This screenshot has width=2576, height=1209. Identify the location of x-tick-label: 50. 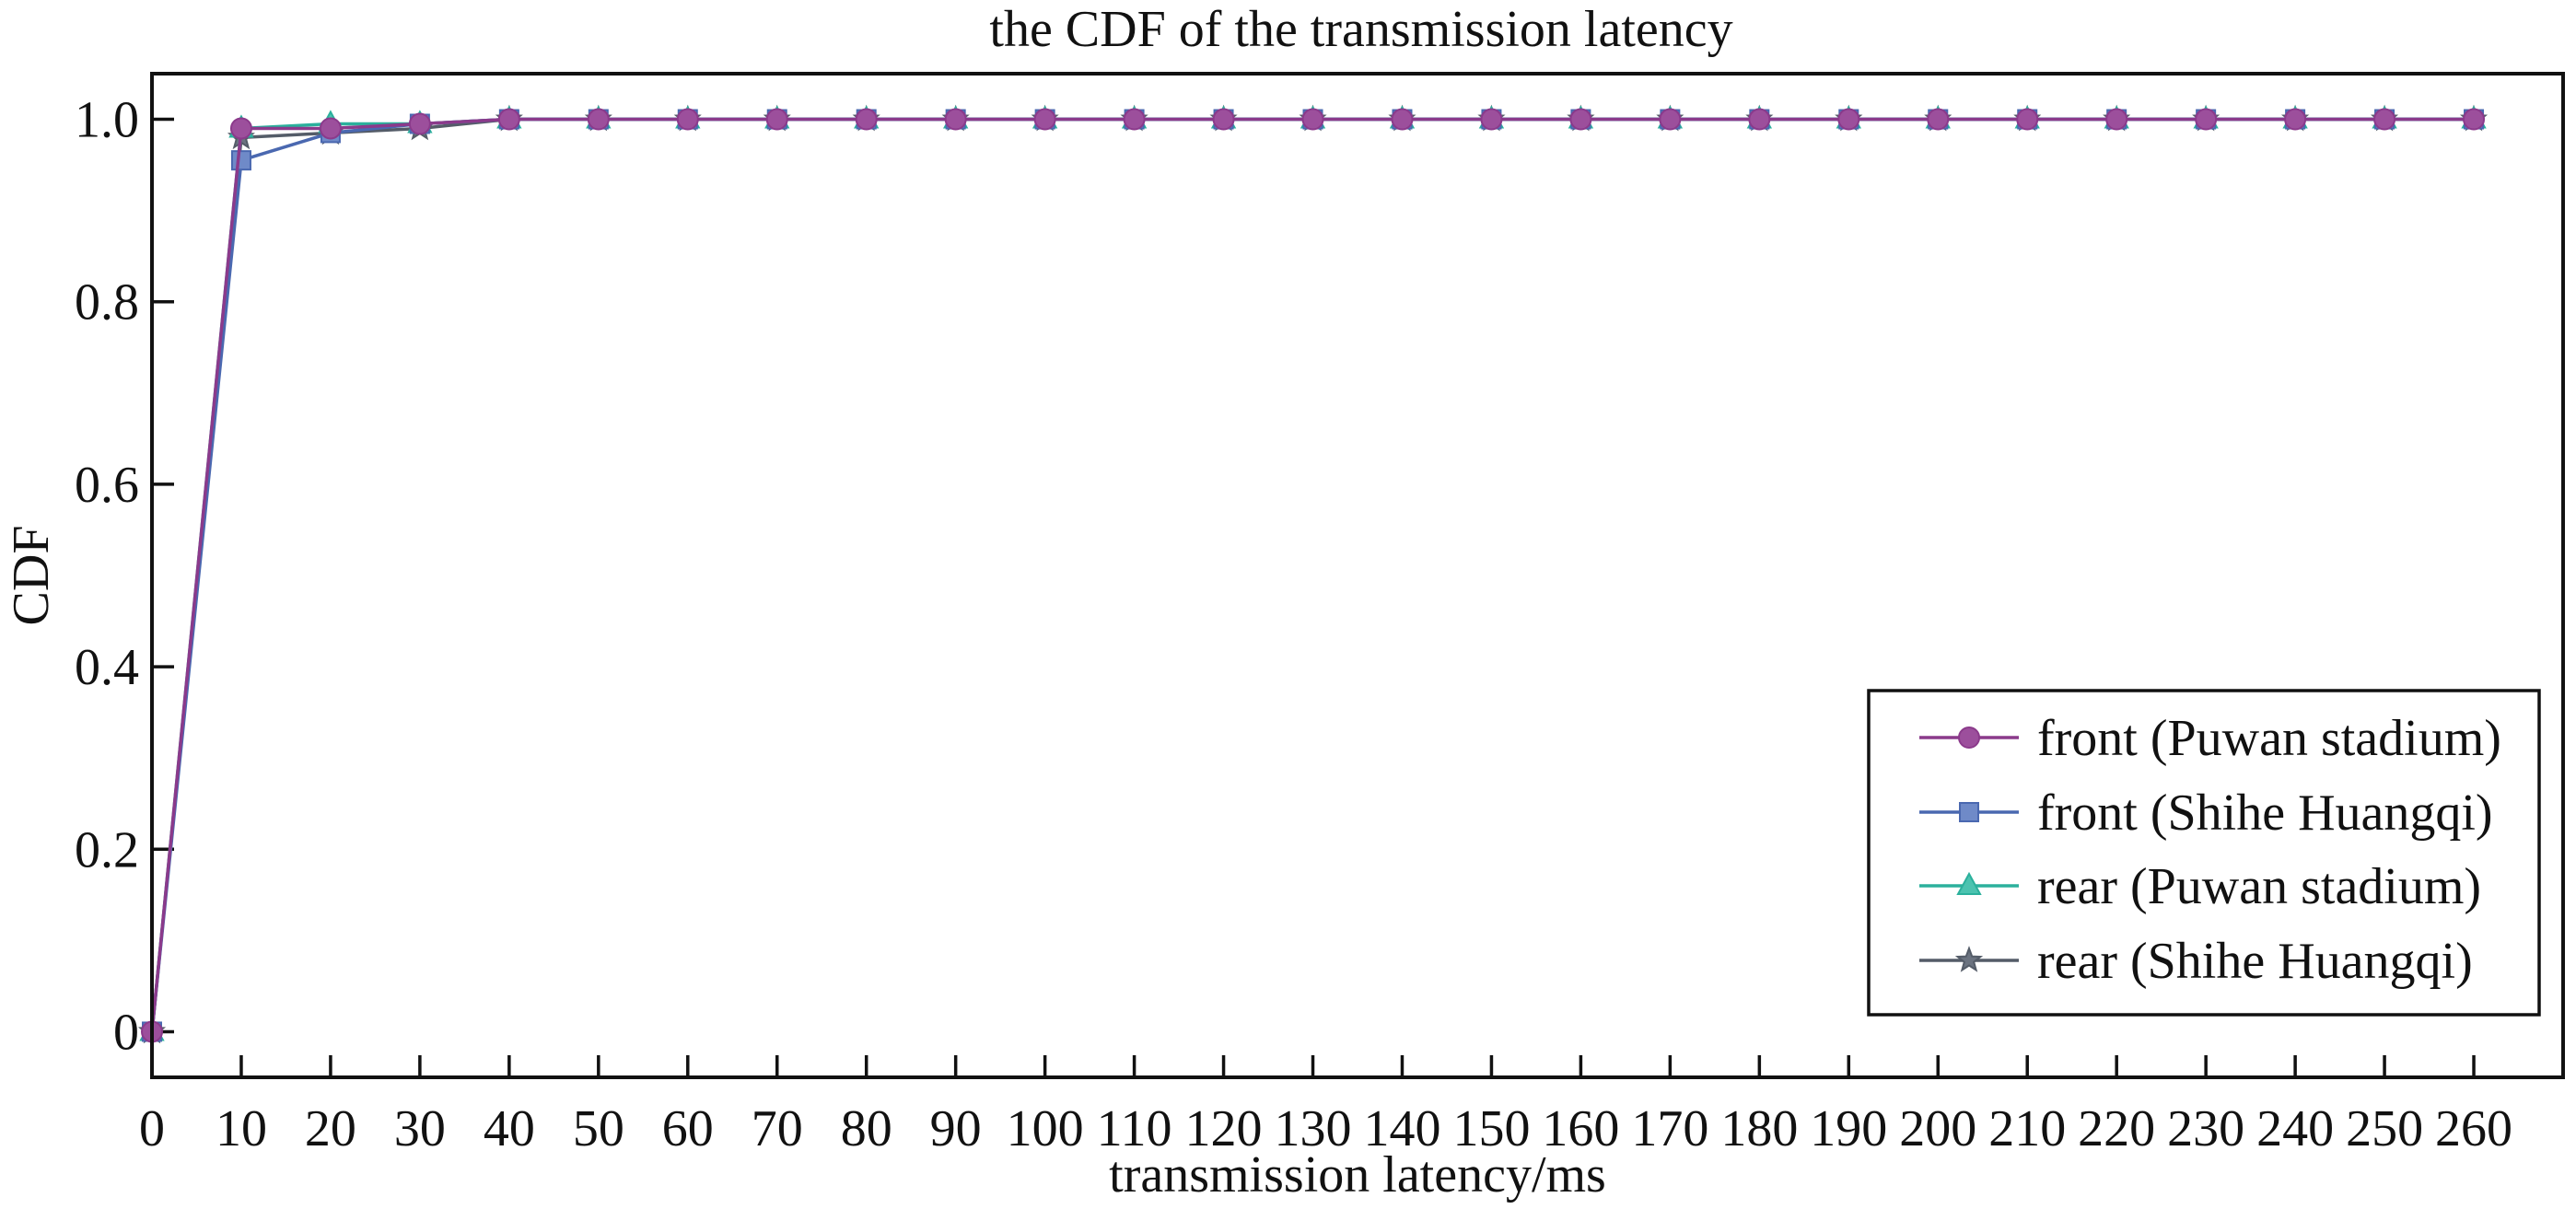
(598, 1128).